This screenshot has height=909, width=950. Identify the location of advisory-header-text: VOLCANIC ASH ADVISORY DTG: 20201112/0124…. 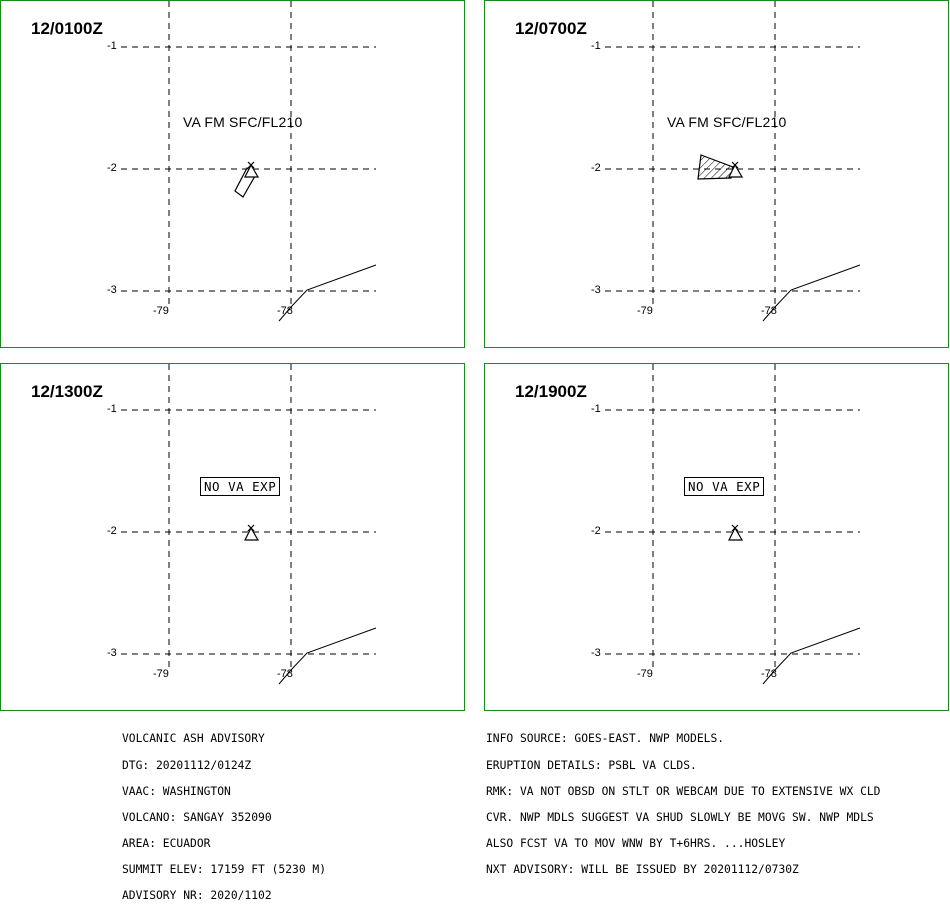
(224, 813).